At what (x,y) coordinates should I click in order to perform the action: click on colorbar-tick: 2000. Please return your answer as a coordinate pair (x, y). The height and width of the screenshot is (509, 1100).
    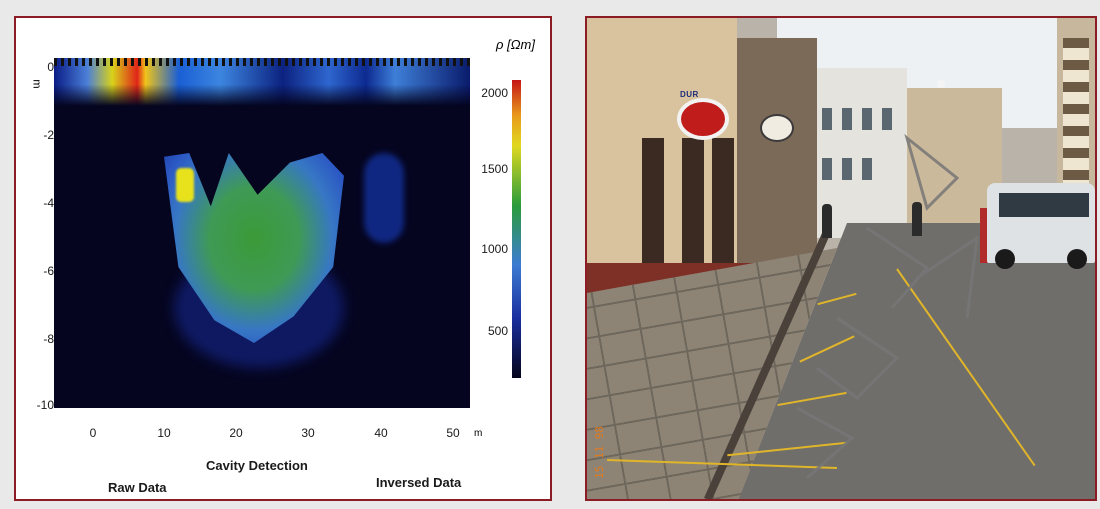
    Looking at the image, I should click on (494, 93).